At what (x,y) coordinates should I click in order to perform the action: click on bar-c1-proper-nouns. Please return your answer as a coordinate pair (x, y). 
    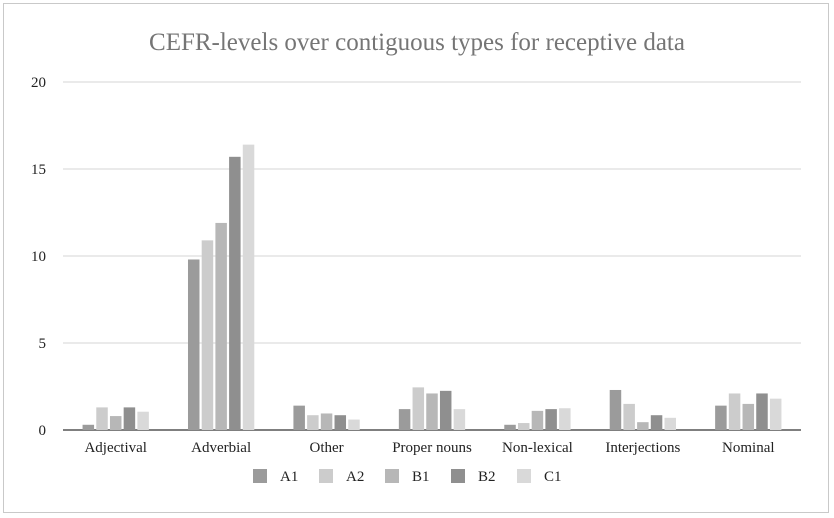
    Looking at the image, I should click on (459, 419).